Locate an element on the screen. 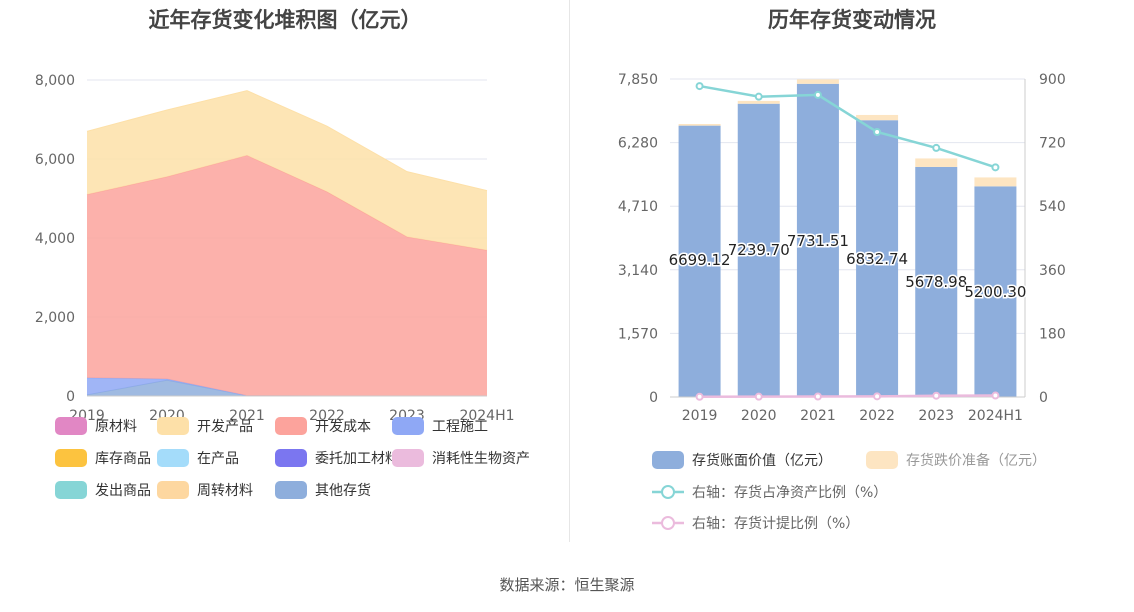 This screenshot has height=612, width=1134. left-legend-item: 工程施工 is located at coordinates (440, 426).